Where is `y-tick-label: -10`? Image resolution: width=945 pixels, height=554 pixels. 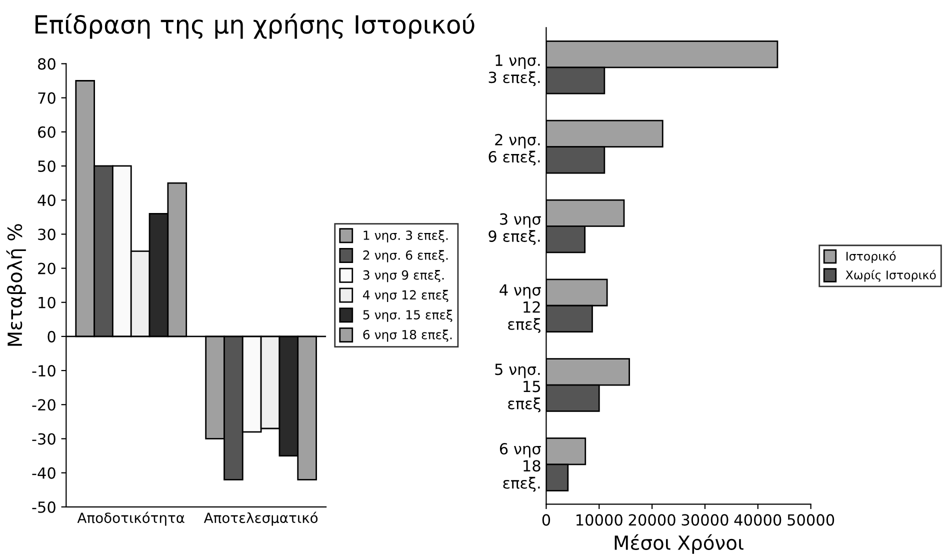
y-tick-label: -10 is located at coordinates (44, 371).